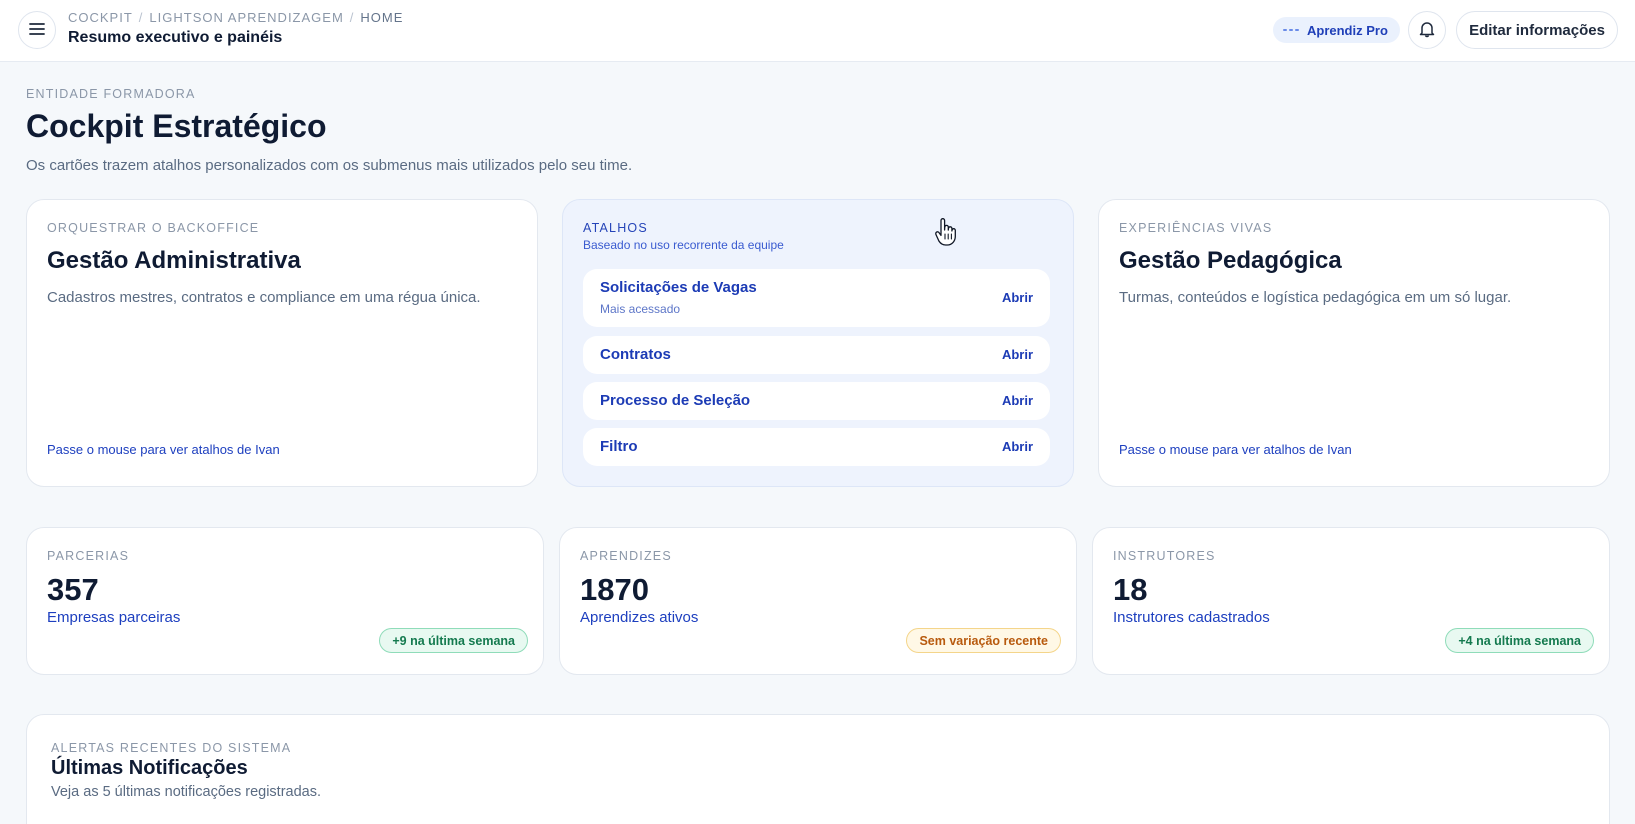  Describe the element at coordinates (114, 617) in the screenshot. I see `stat-label: Empresas parceiras` at that location.